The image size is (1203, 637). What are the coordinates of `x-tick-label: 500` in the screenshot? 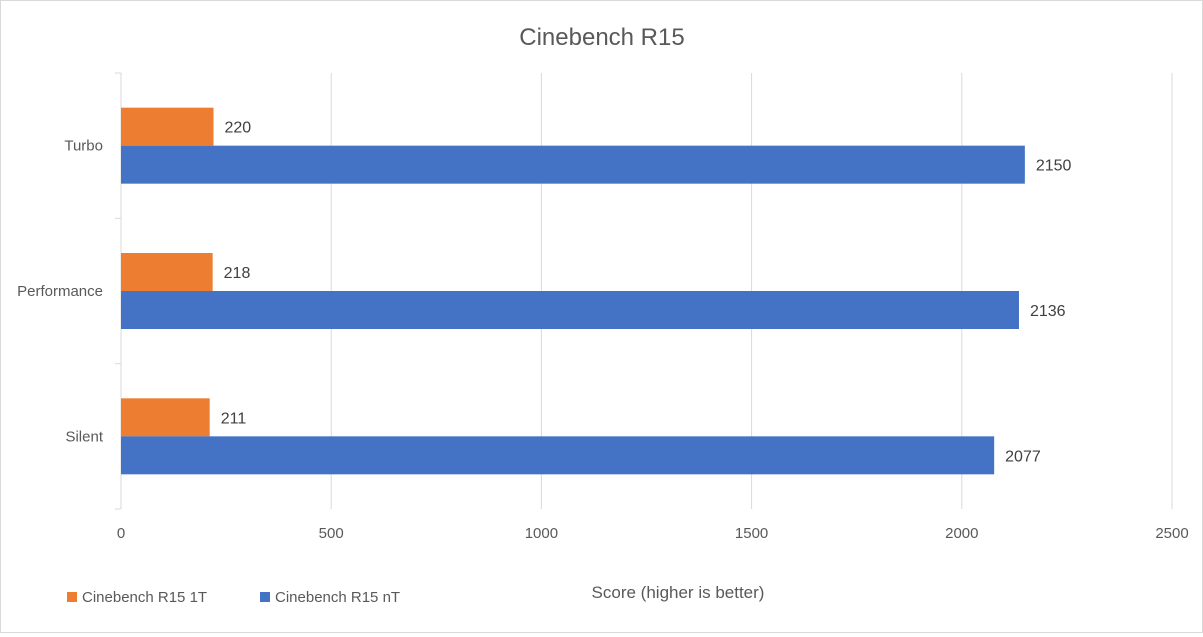 It's located at (331, 533).